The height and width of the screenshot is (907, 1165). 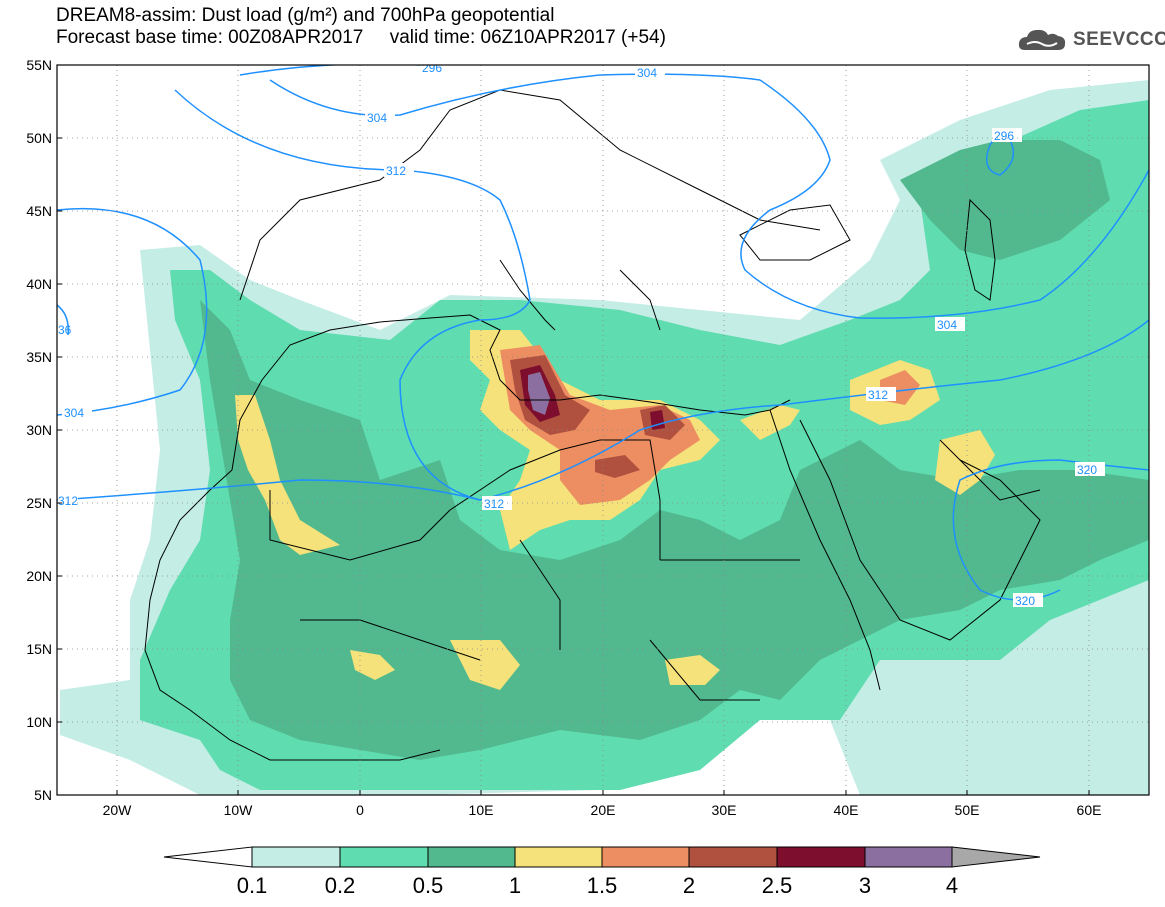 I want to click on lat-tick-label: 40N, so click(x=39, y=284).